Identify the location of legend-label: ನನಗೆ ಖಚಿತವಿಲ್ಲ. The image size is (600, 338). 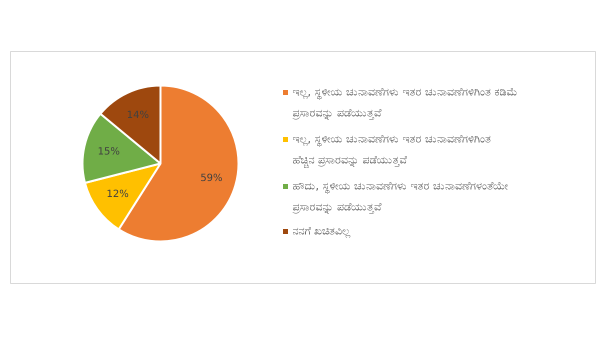
(321, 231).